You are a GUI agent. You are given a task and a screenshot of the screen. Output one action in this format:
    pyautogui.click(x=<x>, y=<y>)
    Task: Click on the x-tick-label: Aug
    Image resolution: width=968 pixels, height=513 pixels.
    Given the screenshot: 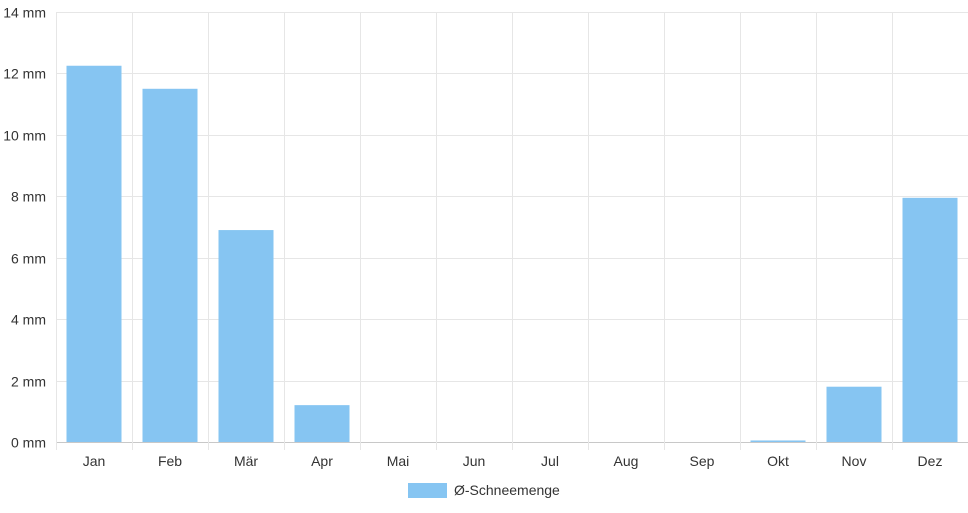 What is the action you would take?
    pyautogui.click(x=626, y=461)
    